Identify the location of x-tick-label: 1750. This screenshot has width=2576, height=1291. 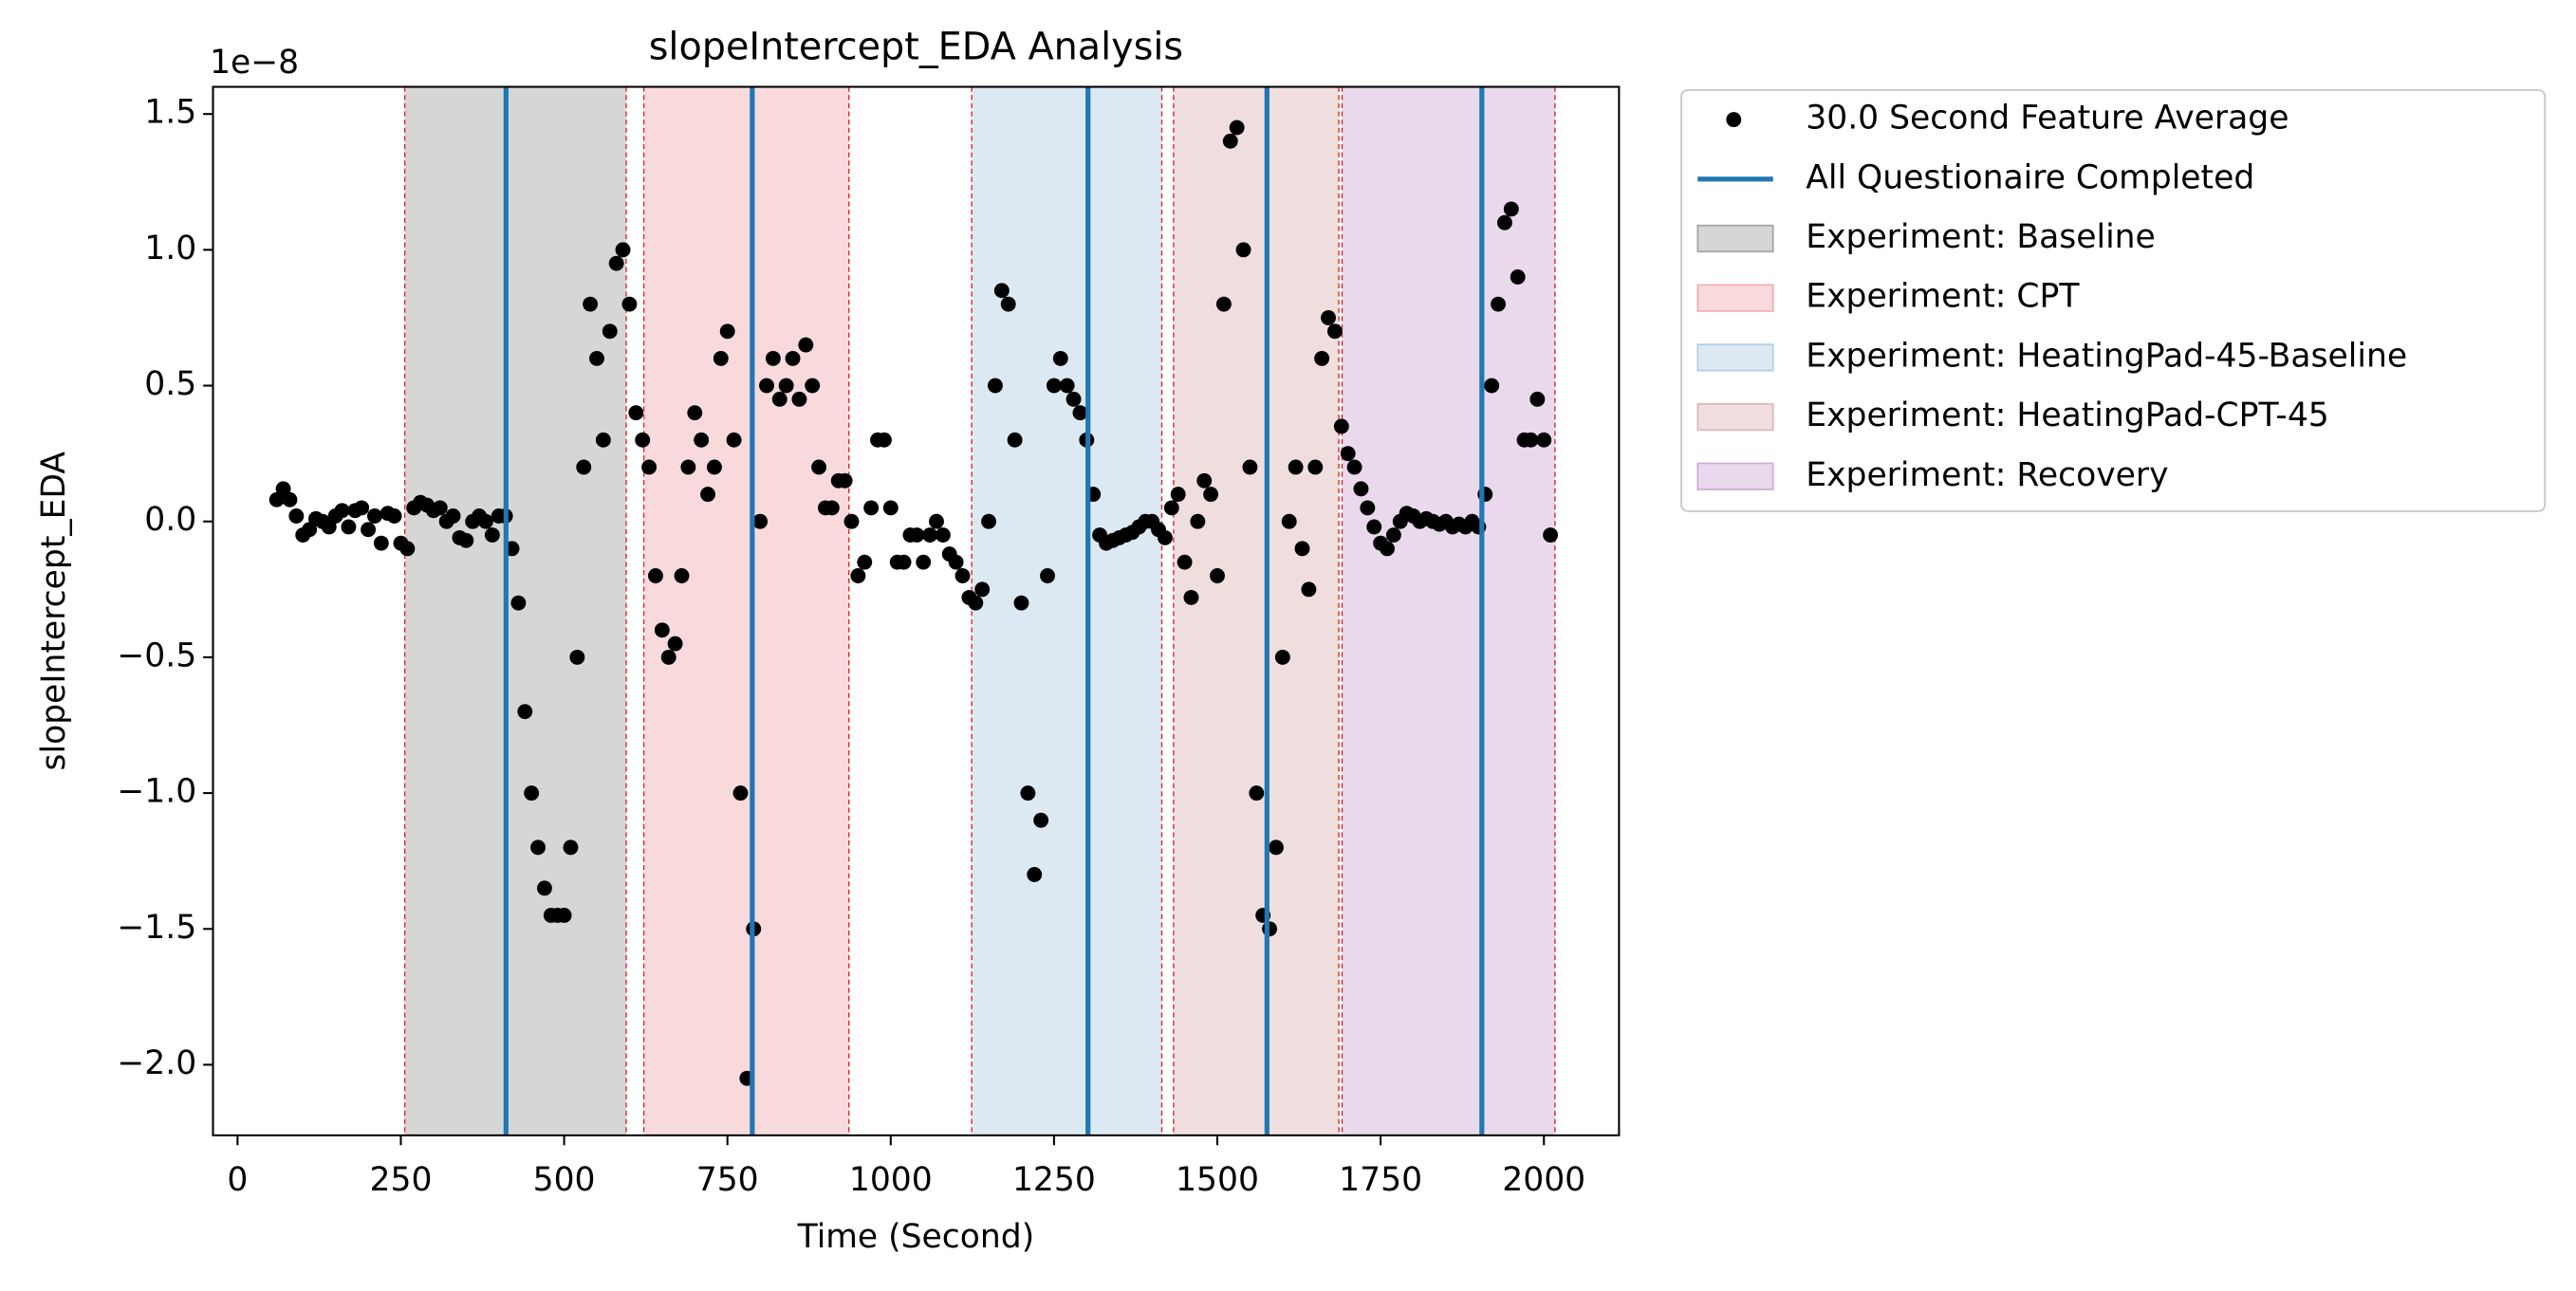
(1380, 1180).